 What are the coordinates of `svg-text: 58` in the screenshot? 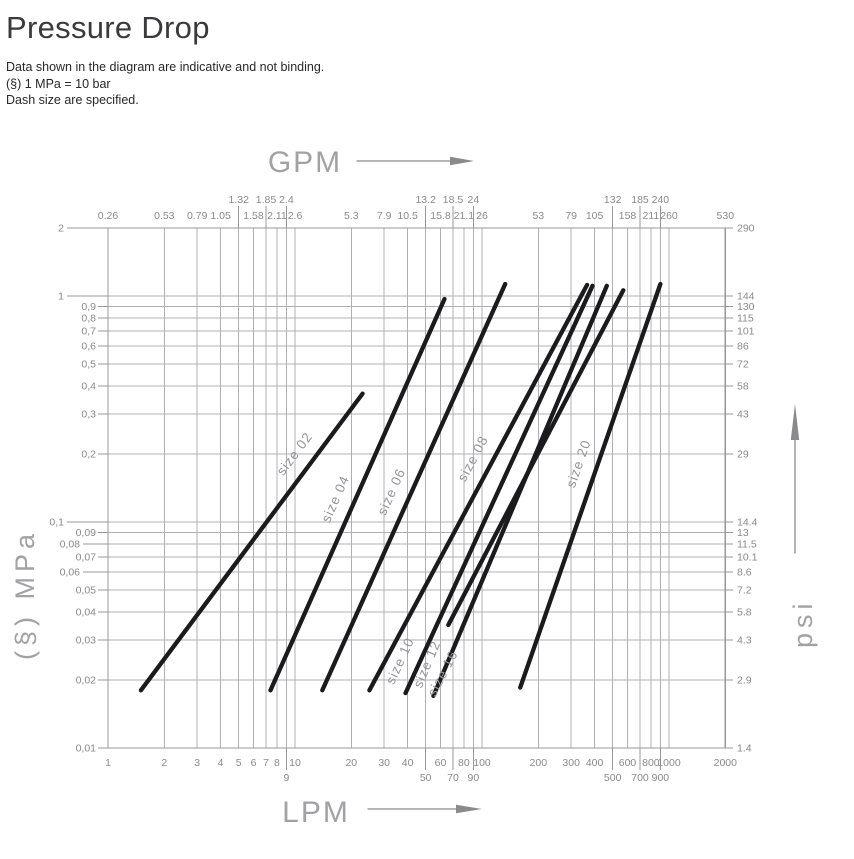 It's located at (743, 386).